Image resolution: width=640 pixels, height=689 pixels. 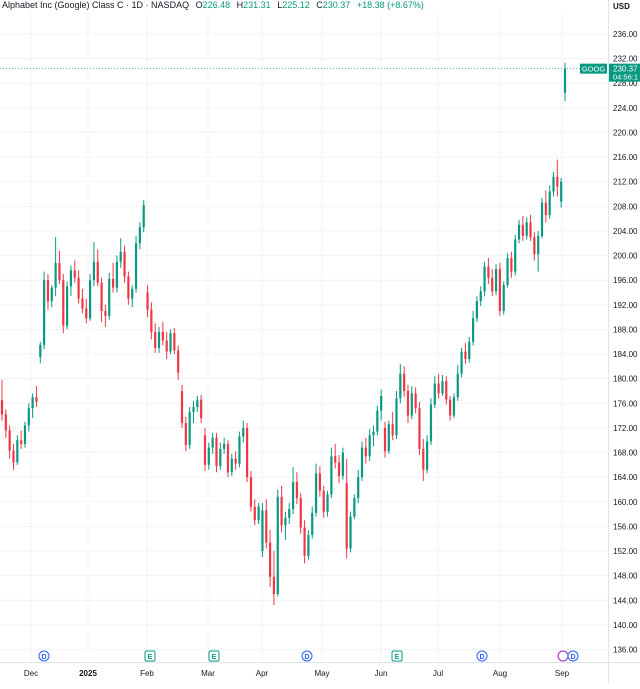 I want to click on open-label: O, so click(x=199, y=5).